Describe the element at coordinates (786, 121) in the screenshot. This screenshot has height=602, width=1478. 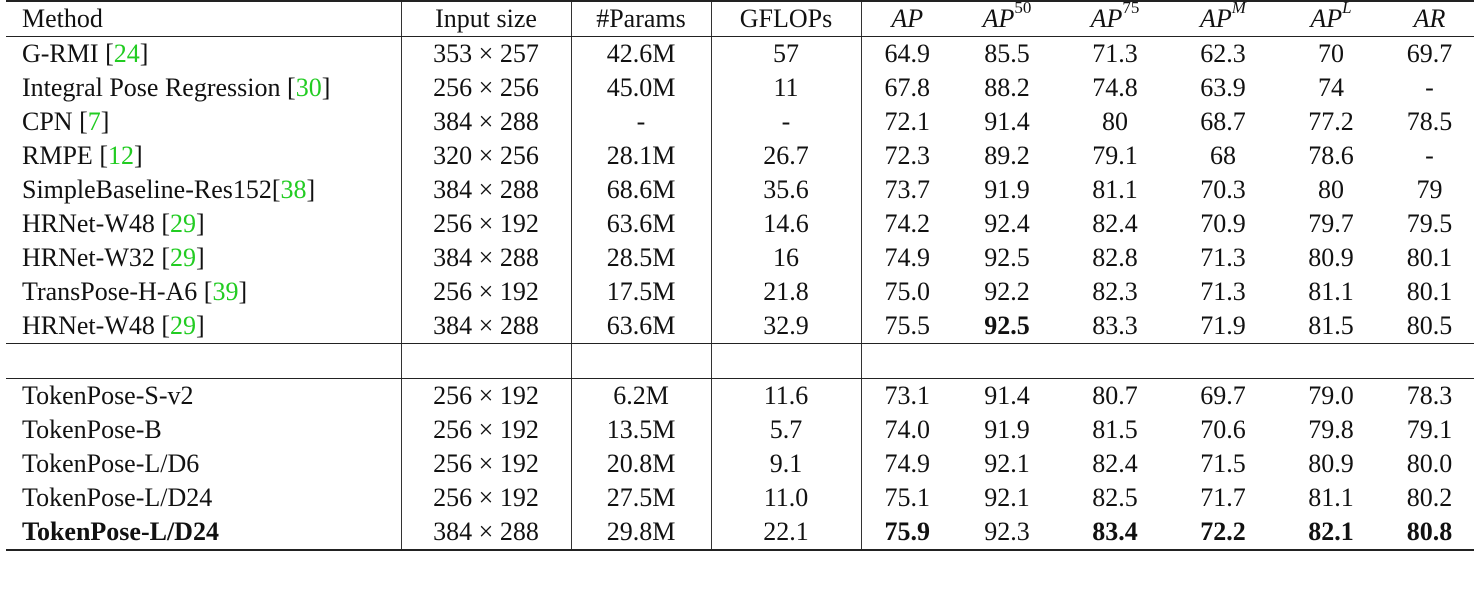
I see `cell-gflops-value: -` at that location.